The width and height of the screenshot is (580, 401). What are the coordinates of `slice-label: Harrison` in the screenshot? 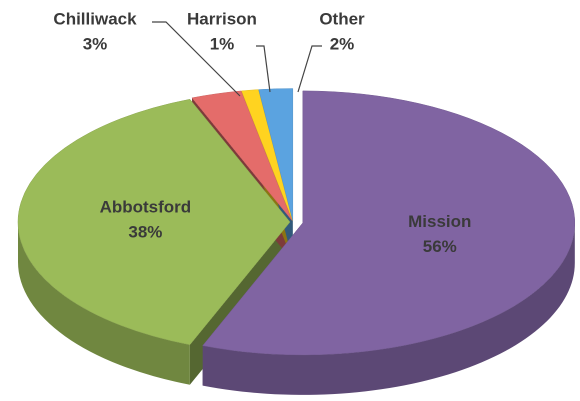 It's located at (222, 18).